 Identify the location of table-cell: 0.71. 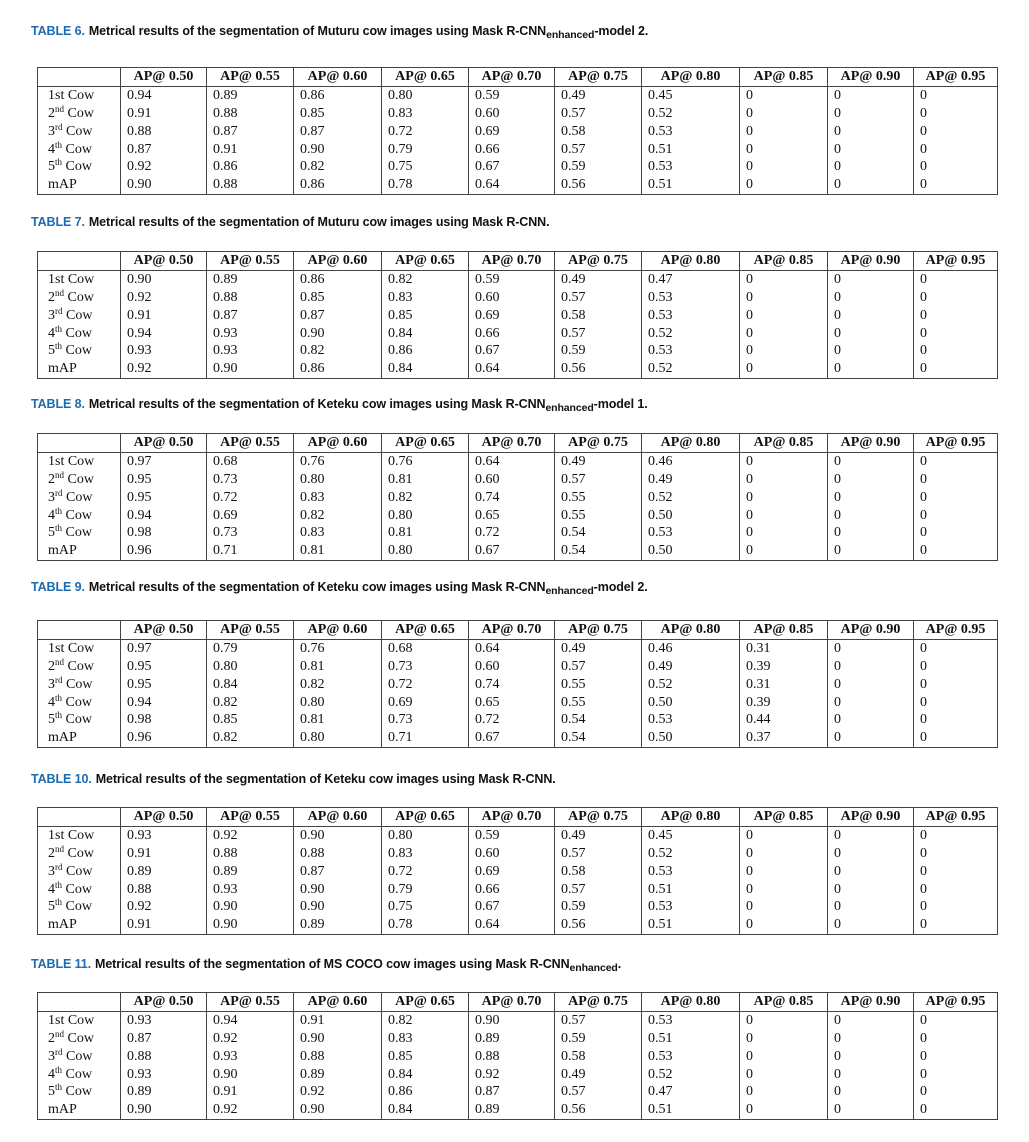
(250, 551).